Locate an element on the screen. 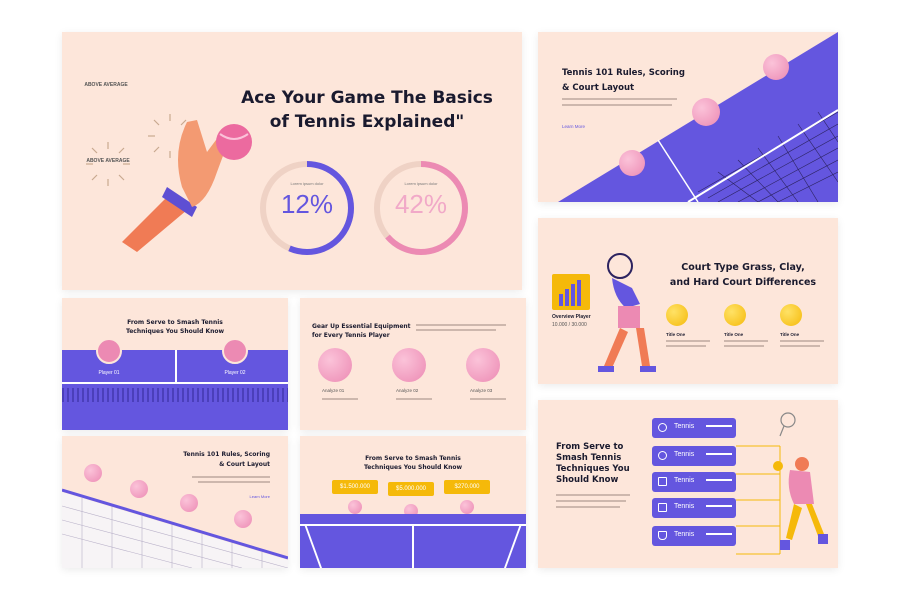 This screenshot has height=600, width=900. bar-chart-icon is located at coordinates (571, 292).